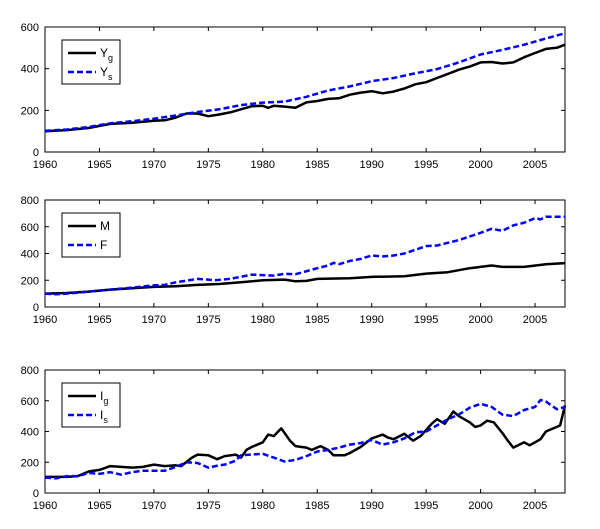 Image resolution: width=600 pixels, height=529 pixels. Describe the element at coordinates (103, 245) in the screenshot. I see `legend-label: F` at that location.